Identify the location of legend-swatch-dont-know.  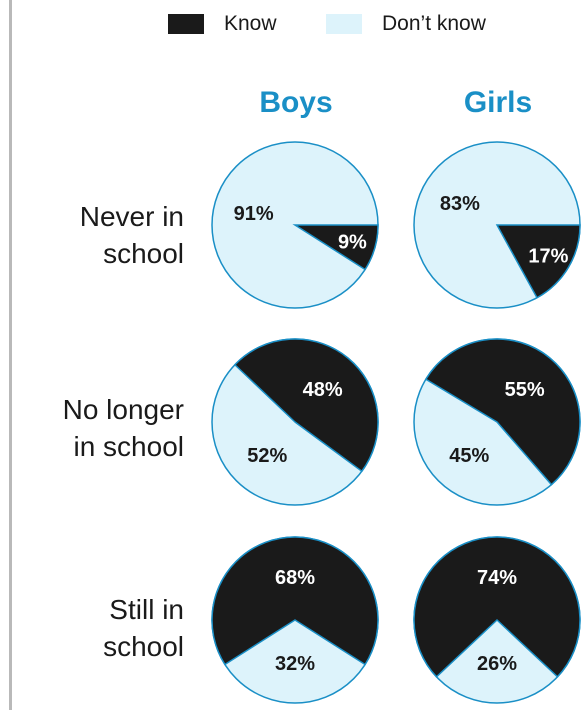
(344, 24).